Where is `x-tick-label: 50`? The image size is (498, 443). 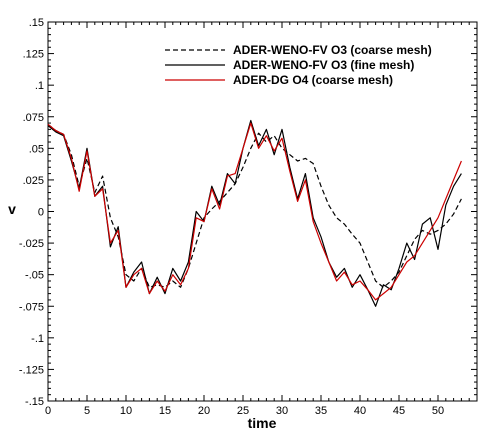
x-tick-label: 50 is located at coordinates (438, 411).